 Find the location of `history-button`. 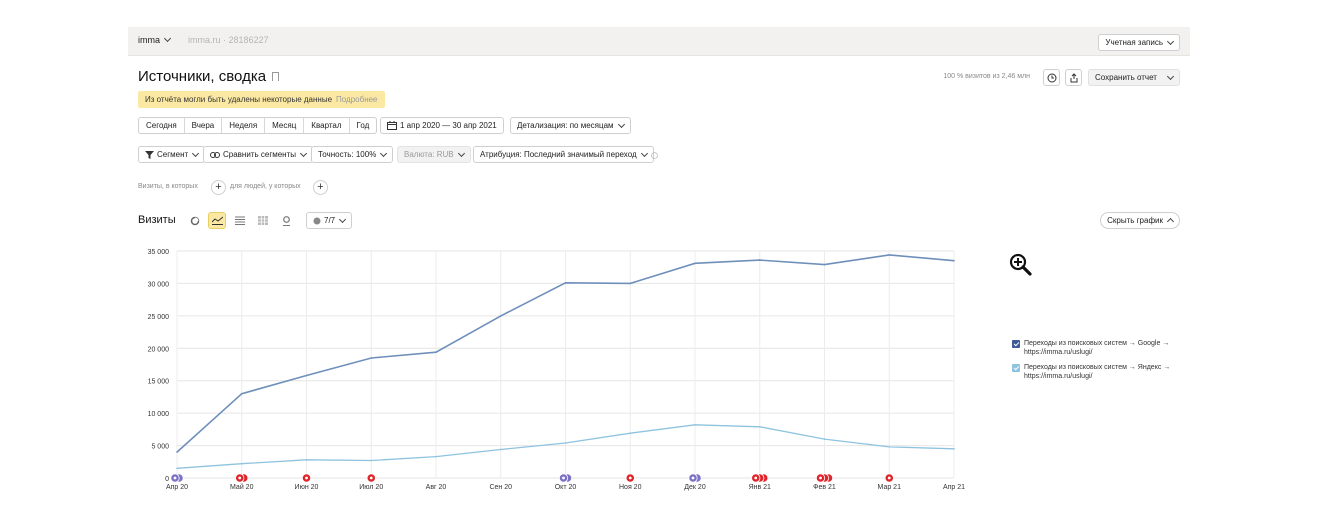

history-button is located at coordinates (1051, 77).